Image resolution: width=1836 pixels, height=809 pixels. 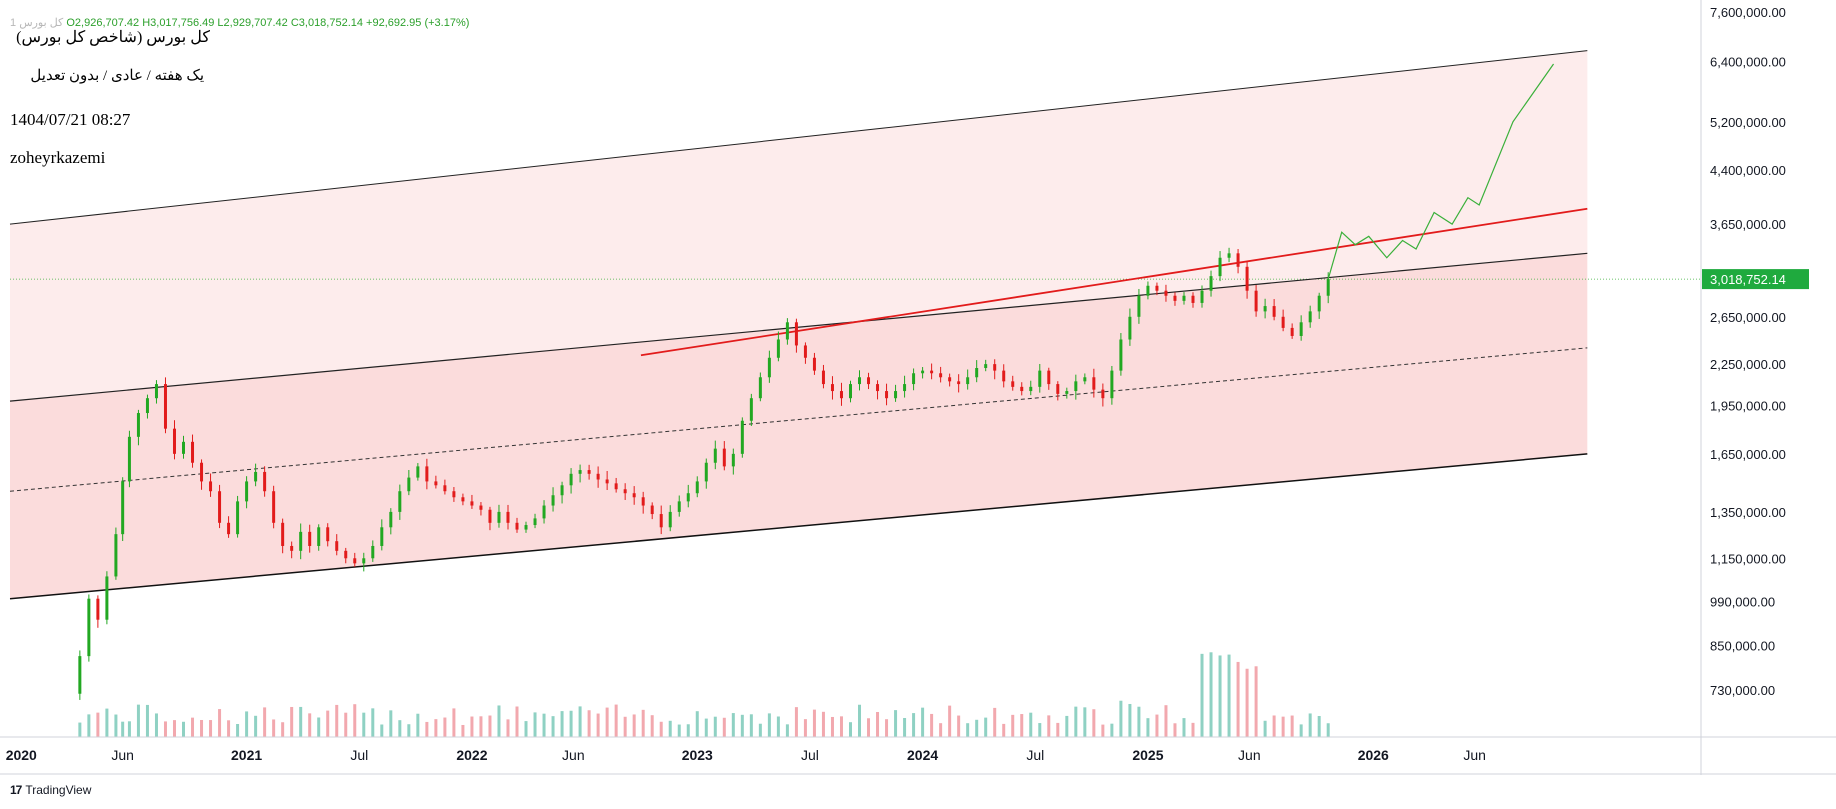 I want to click on tradingview-brand: 17 TradingView, so click(x=50, y=790).